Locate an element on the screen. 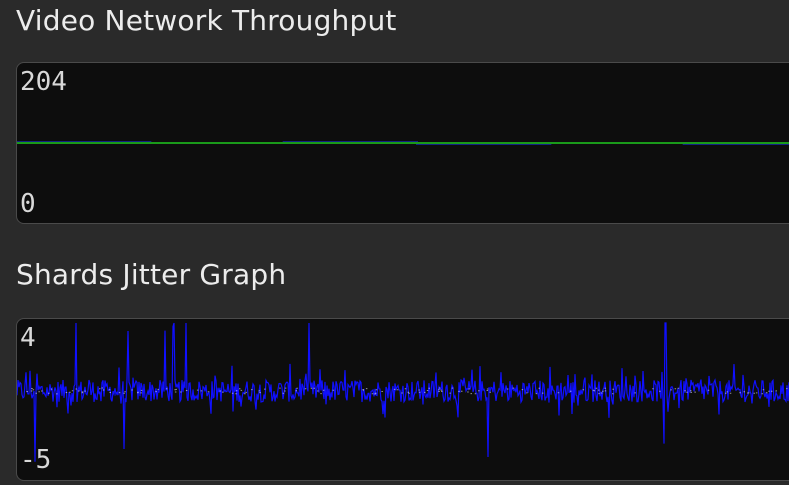 The height and width of the screenshot is (485, 789). jitter-y-min-label: -5 is located at coordinates (36, 460).